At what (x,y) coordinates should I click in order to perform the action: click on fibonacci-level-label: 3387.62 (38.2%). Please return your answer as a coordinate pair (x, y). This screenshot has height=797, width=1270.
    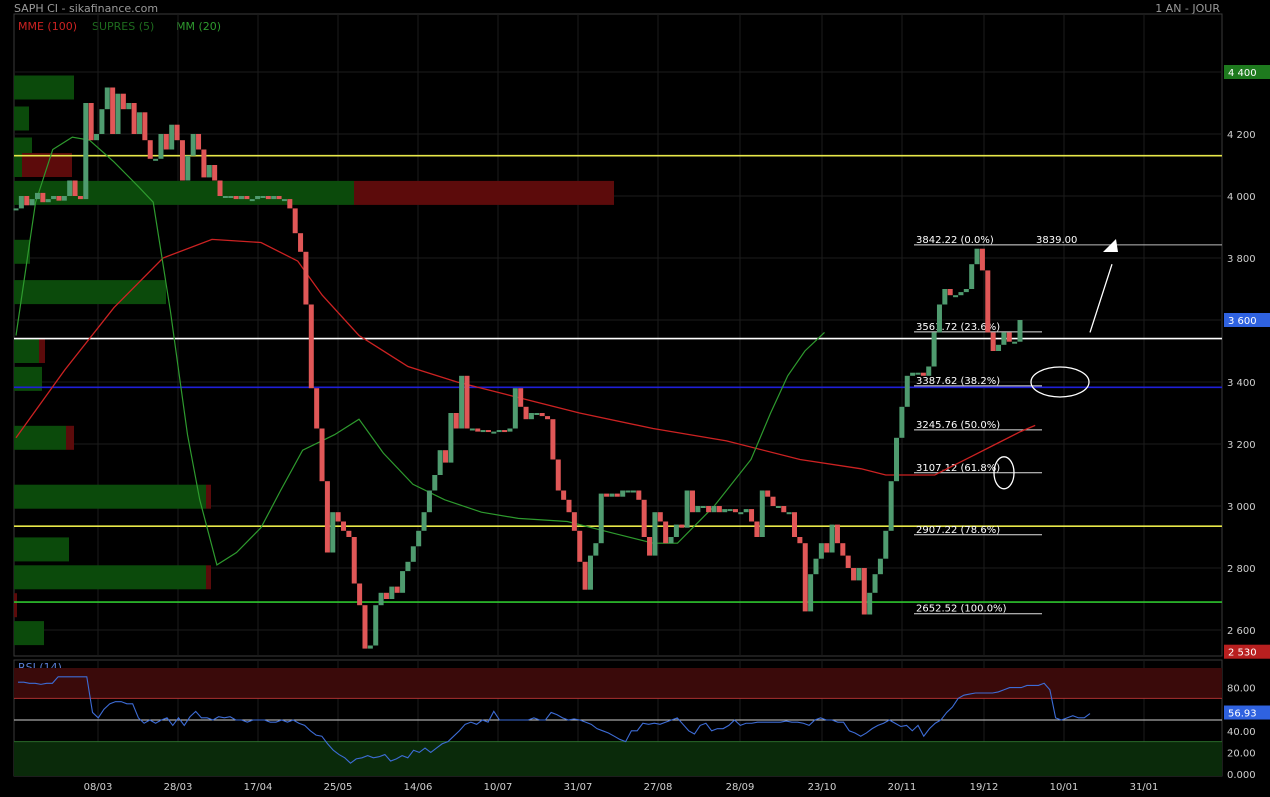
    Looking at the image, I should click on (958, 381).